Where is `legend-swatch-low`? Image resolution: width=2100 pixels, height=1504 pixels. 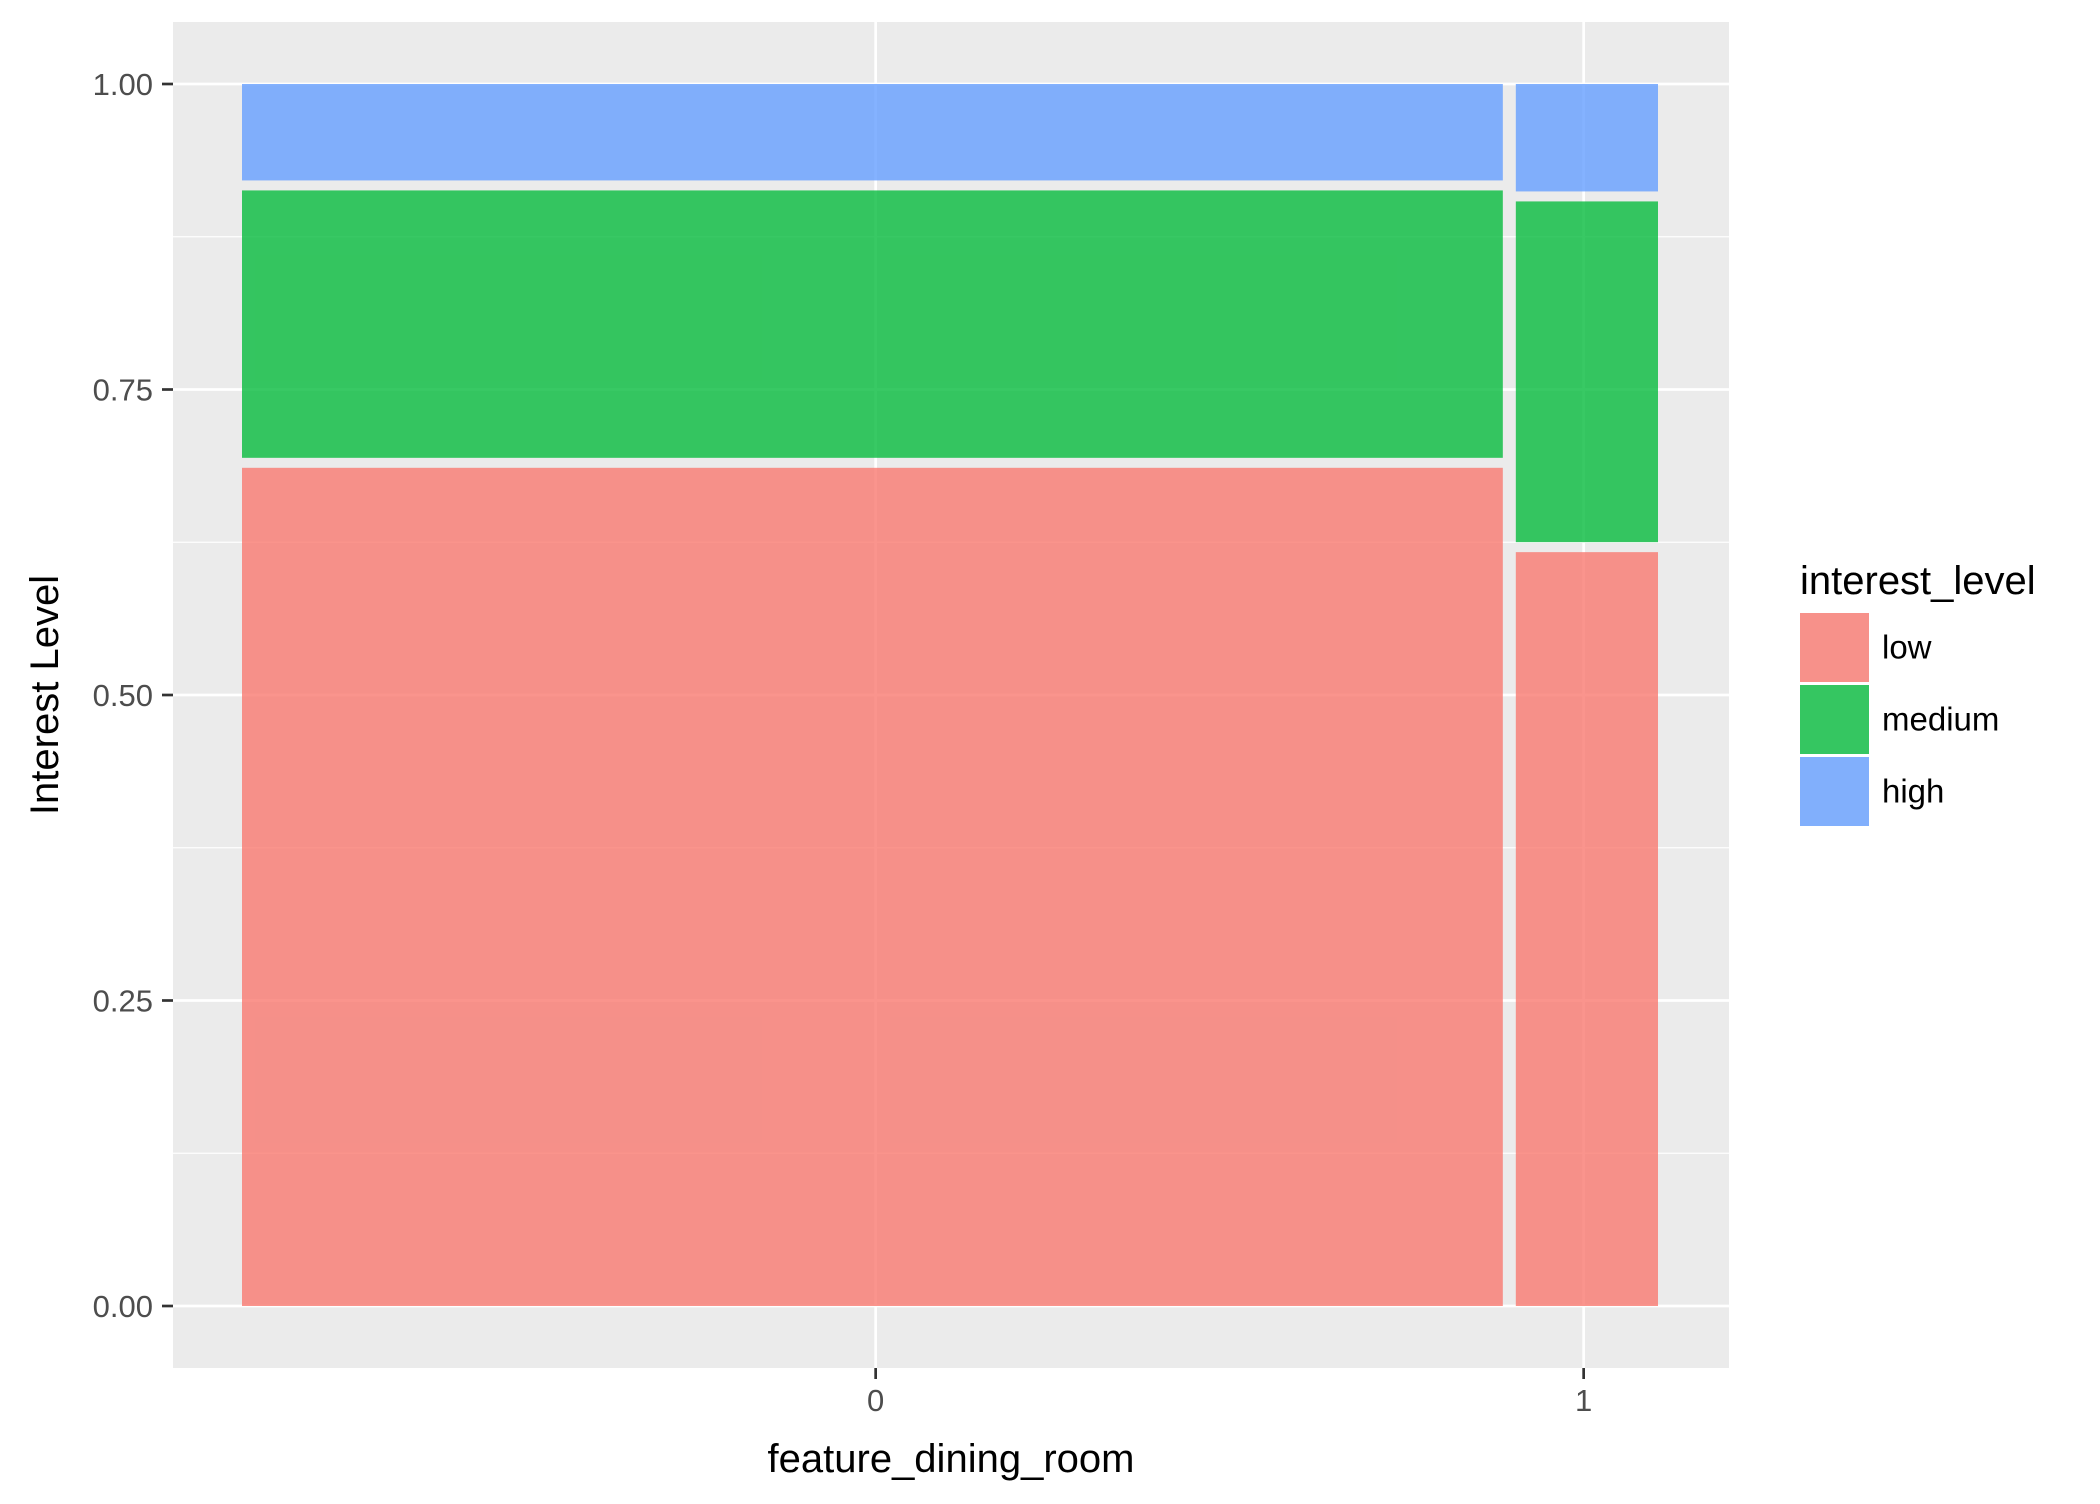 legend-swatch-low is located at coordinates (1834, 647).